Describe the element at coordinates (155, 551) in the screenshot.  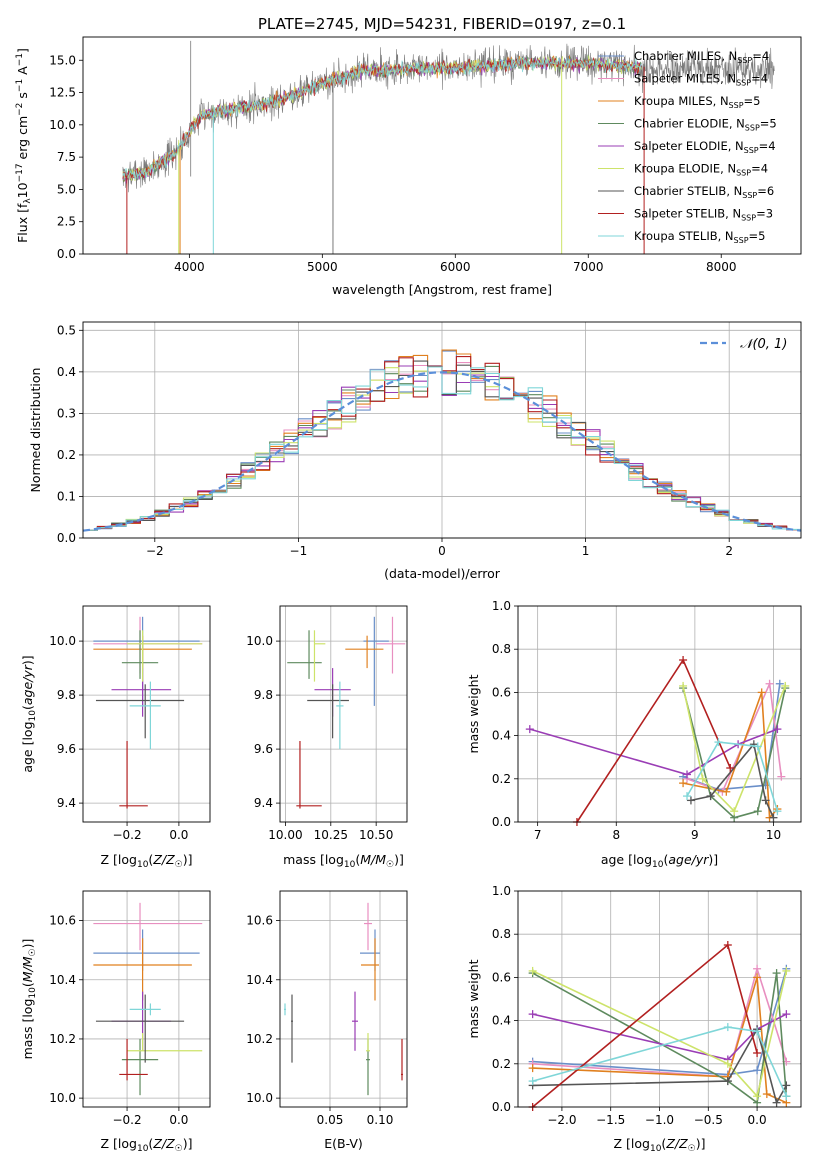
I see `x-tick-label: −2` at that location.